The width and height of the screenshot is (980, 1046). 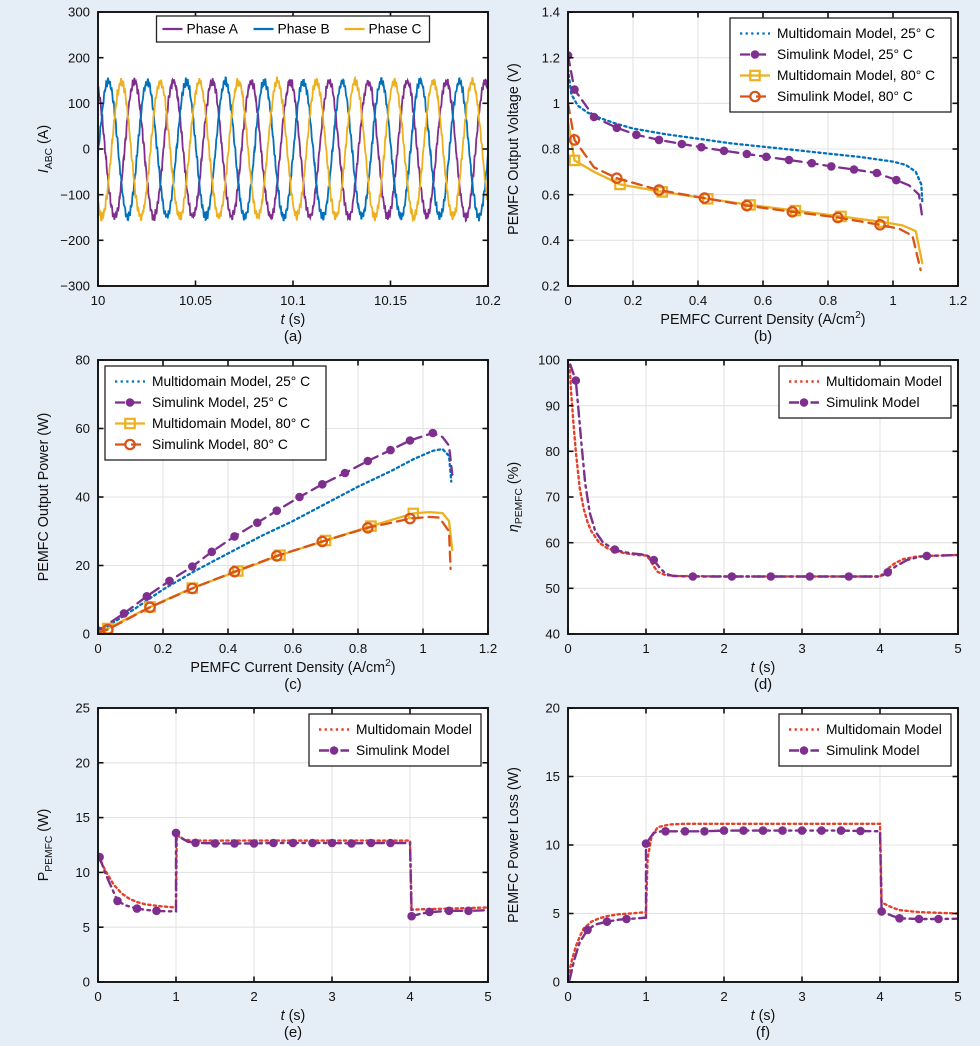 What do you see at coordinates (488, 300) in the screenshot?
I see `svg-text: 10.2` at bounding box center [488, 300].